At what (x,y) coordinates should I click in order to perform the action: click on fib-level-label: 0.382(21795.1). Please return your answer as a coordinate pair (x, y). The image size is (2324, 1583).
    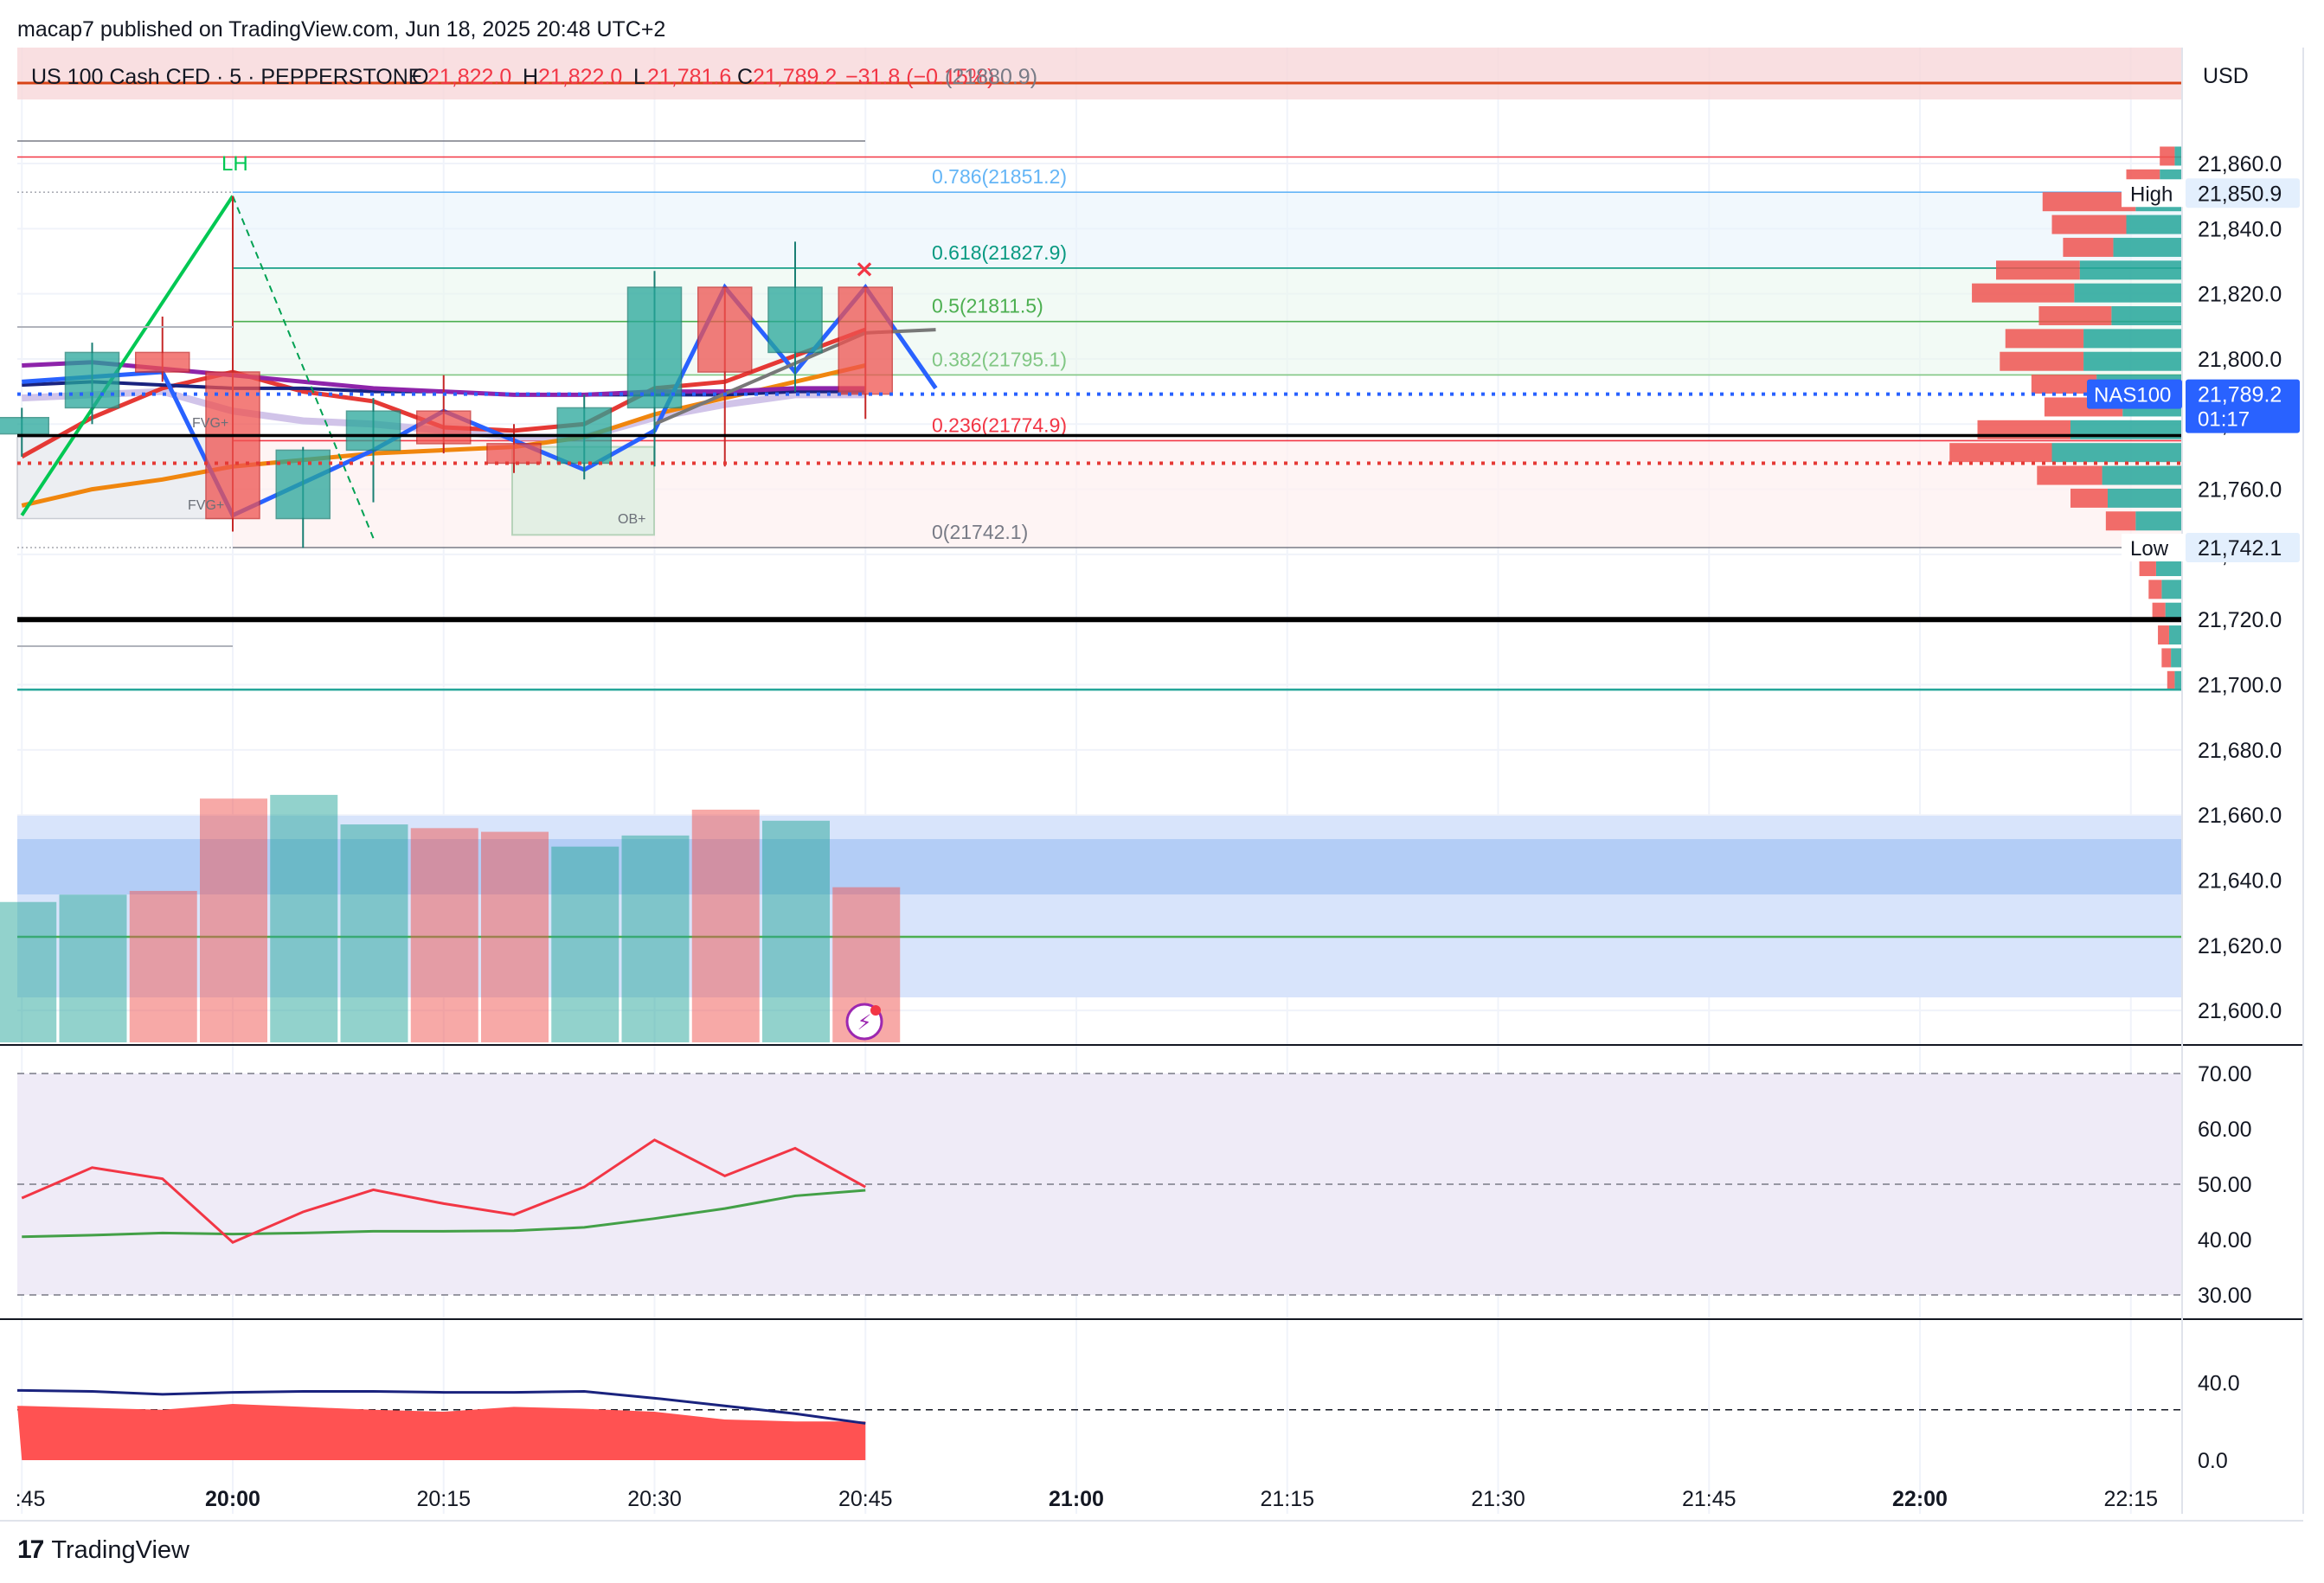
    Looking at the image, I should click on (999, 359).